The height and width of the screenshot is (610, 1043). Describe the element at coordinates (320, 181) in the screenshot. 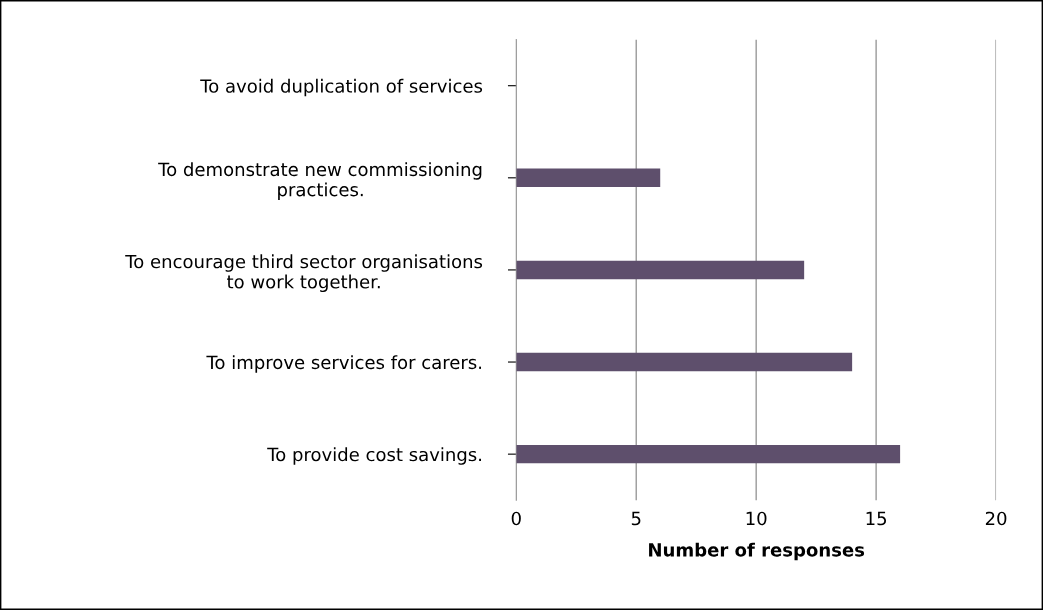

I see `y-tick-label: To demonstrate new commissioning practices.` at that location.